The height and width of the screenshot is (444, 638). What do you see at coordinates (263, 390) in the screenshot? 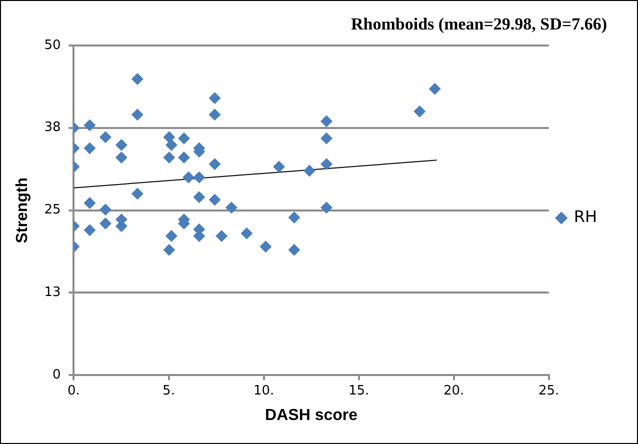
I see `x-tick-label: 10.` at bounding box center [263, 390].